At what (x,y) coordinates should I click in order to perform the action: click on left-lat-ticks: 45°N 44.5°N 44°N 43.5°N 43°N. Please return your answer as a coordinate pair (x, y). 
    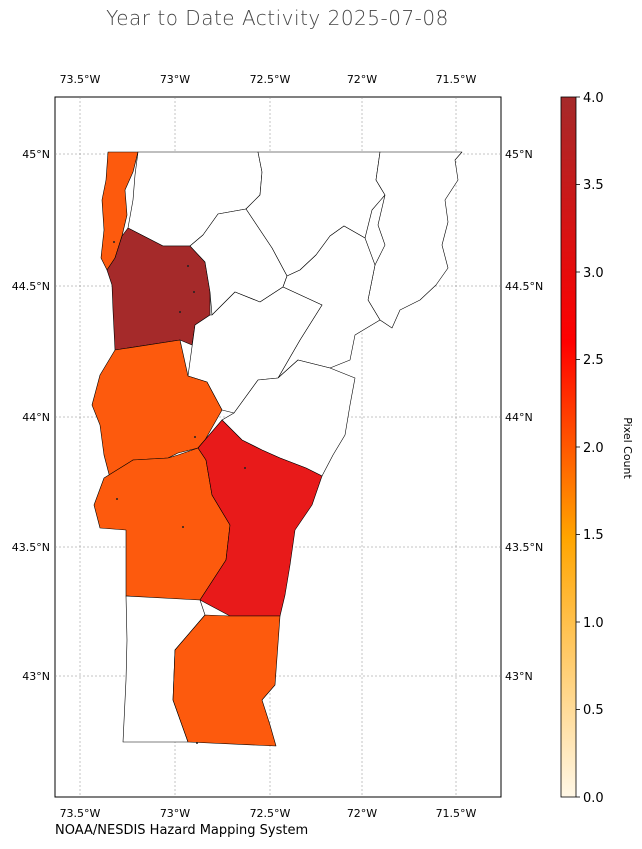
    Looking at the image, I should click on (31, 415).